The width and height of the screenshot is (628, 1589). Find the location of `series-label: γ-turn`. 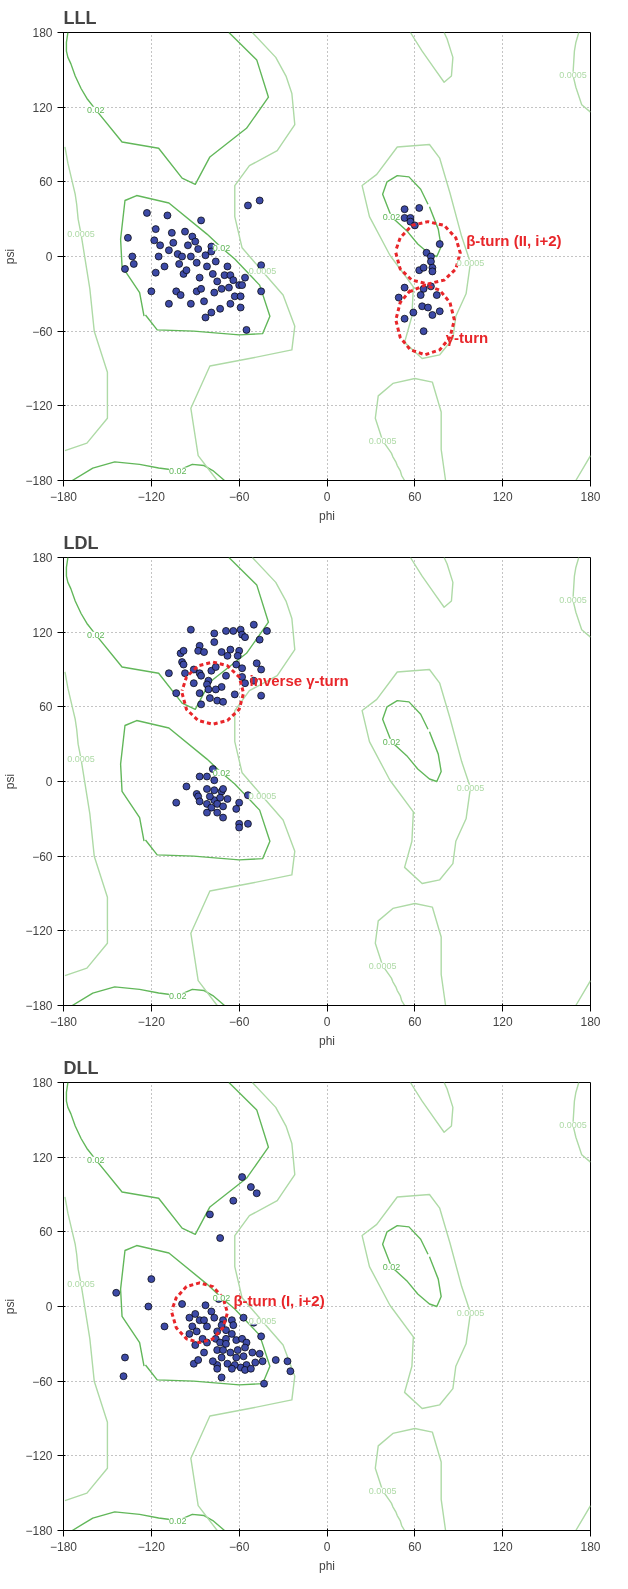

series-label: γ-turn is located at coordinates (467, 337).